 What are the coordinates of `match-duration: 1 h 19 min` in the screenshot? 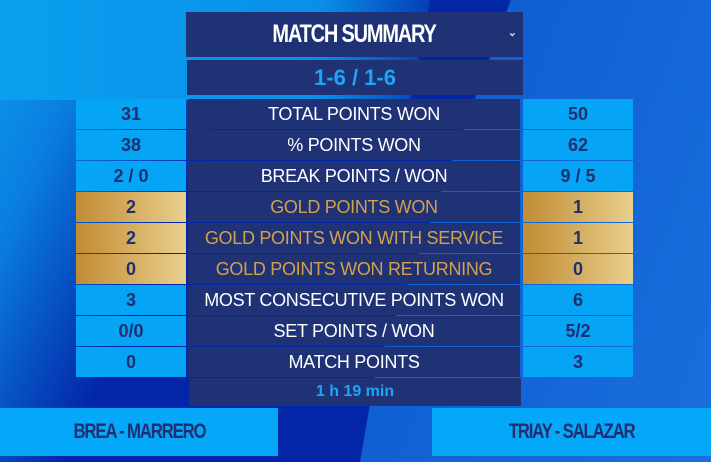 It's located at (355, 392).